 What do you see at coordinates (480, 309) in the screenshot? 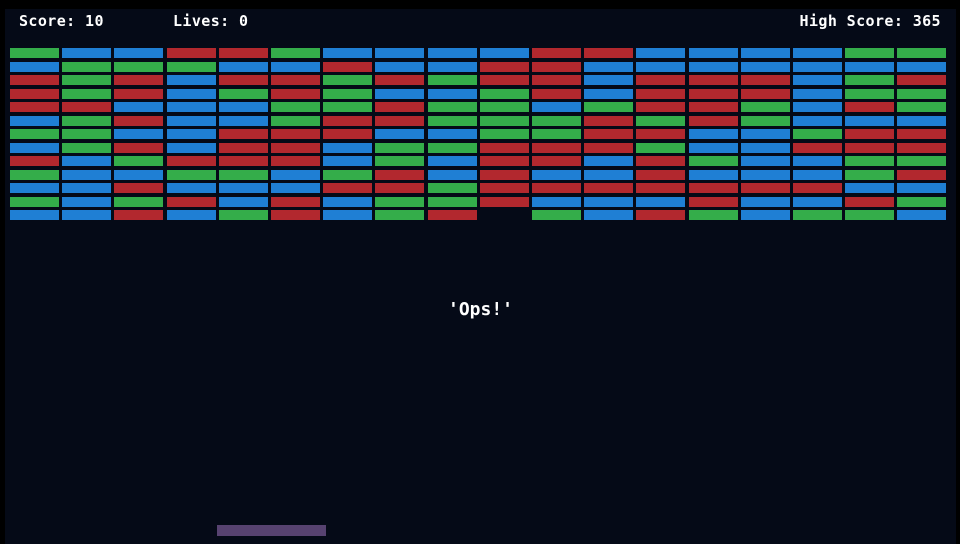
I see `game-over-message: 'Ops!'` at bounding box center [480, 309].